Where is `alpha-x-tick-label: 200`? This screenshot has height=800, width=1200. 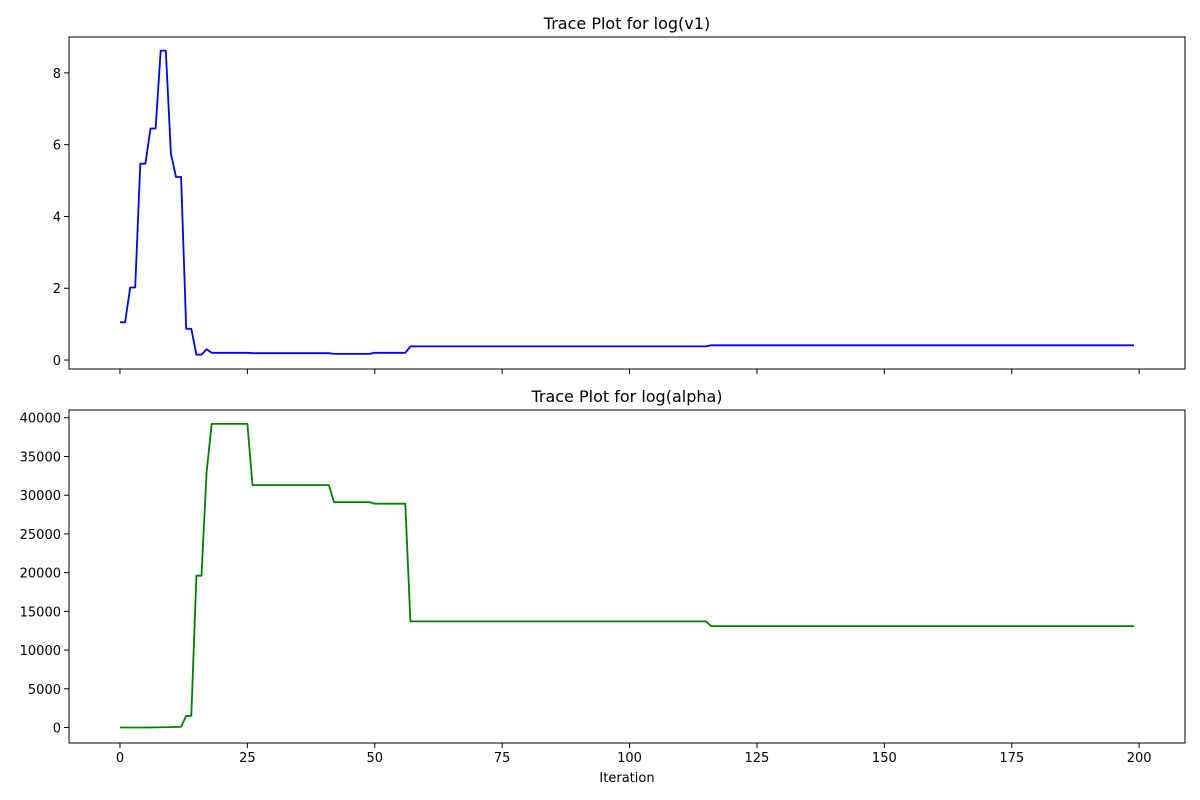
alpha-x-tick-label: 200 is located at coordinates (1139, 758).